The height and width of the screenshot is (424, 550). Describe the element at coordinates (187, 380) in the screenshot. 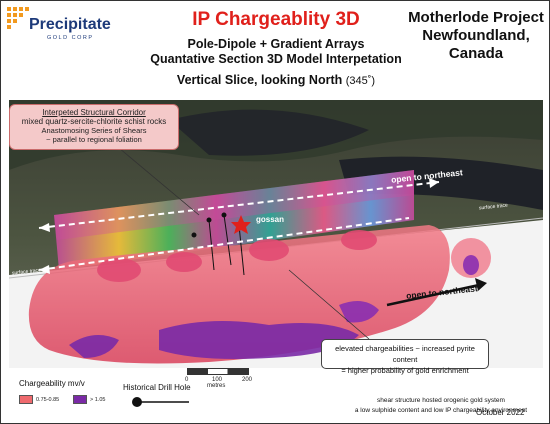

I see `scale-tick-0: 0` at that location.